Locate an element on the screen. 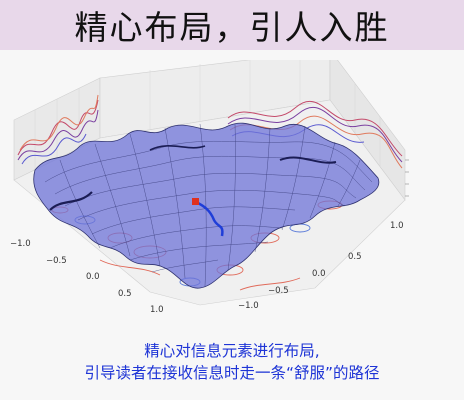  title-banner: 精心布局，引人入胜 is located at coordinates (232, 25).